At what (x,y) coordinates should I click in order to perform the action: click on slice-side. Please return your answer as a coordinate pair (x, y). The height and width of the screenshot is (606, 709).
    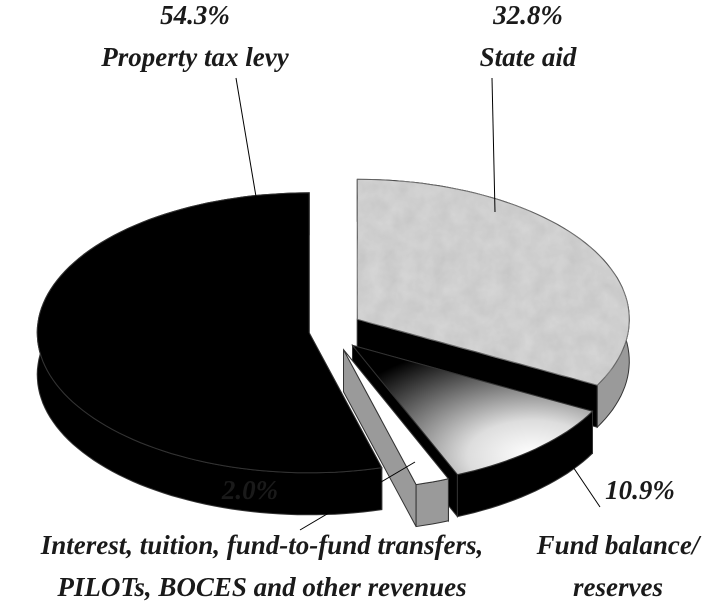
    Looking at the image, I should click on (432, 503).